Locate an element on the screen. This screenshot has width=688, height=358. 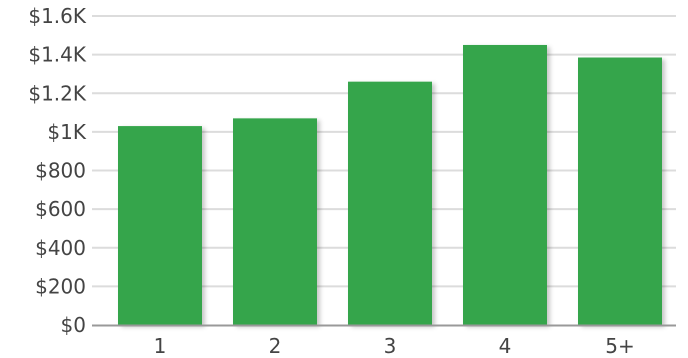
y-tick-label: $1.2K is located at coordinates (57, 93).